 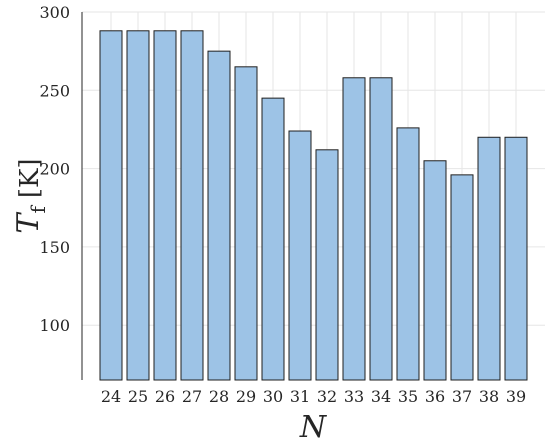 I want to click on x-tick-label: 34, so click(x=381, y=396).